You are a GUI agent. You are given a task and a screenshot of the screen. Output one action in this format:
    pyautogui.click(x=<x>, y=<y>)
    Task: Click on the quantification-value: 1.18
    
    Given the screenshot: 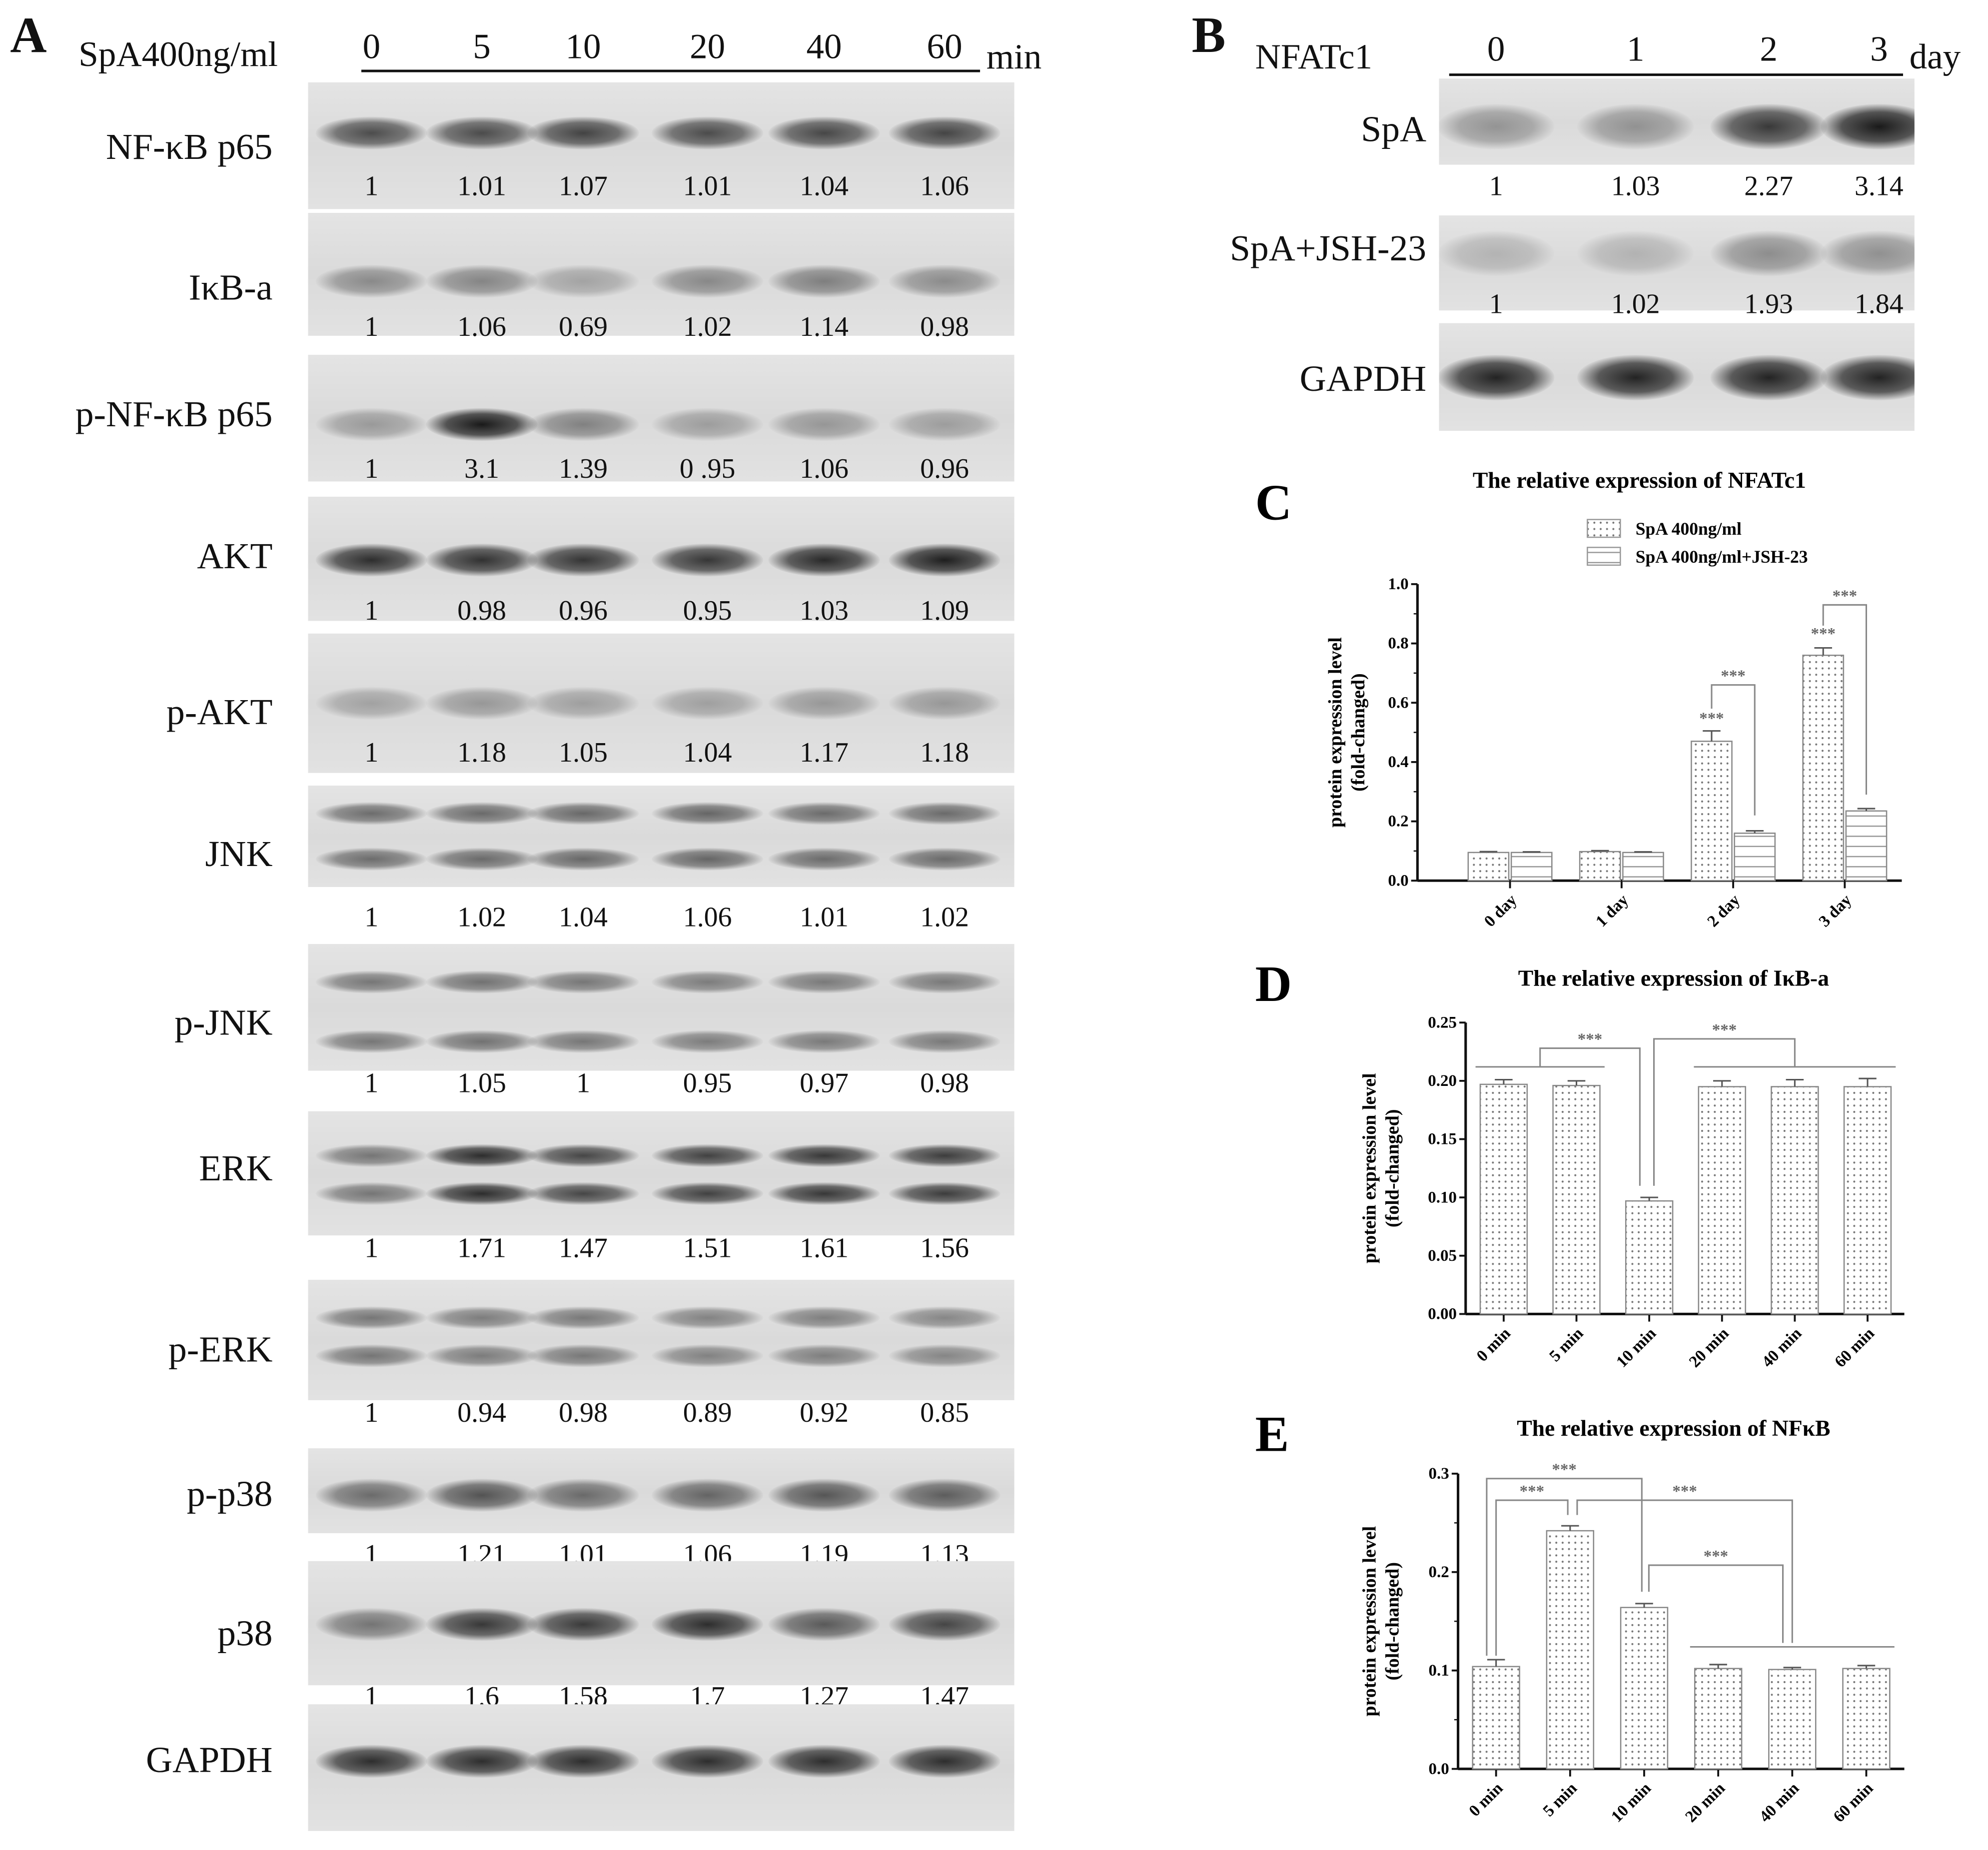 What is the action you would take?
    pyautogui.click(x=944, y=752)
    